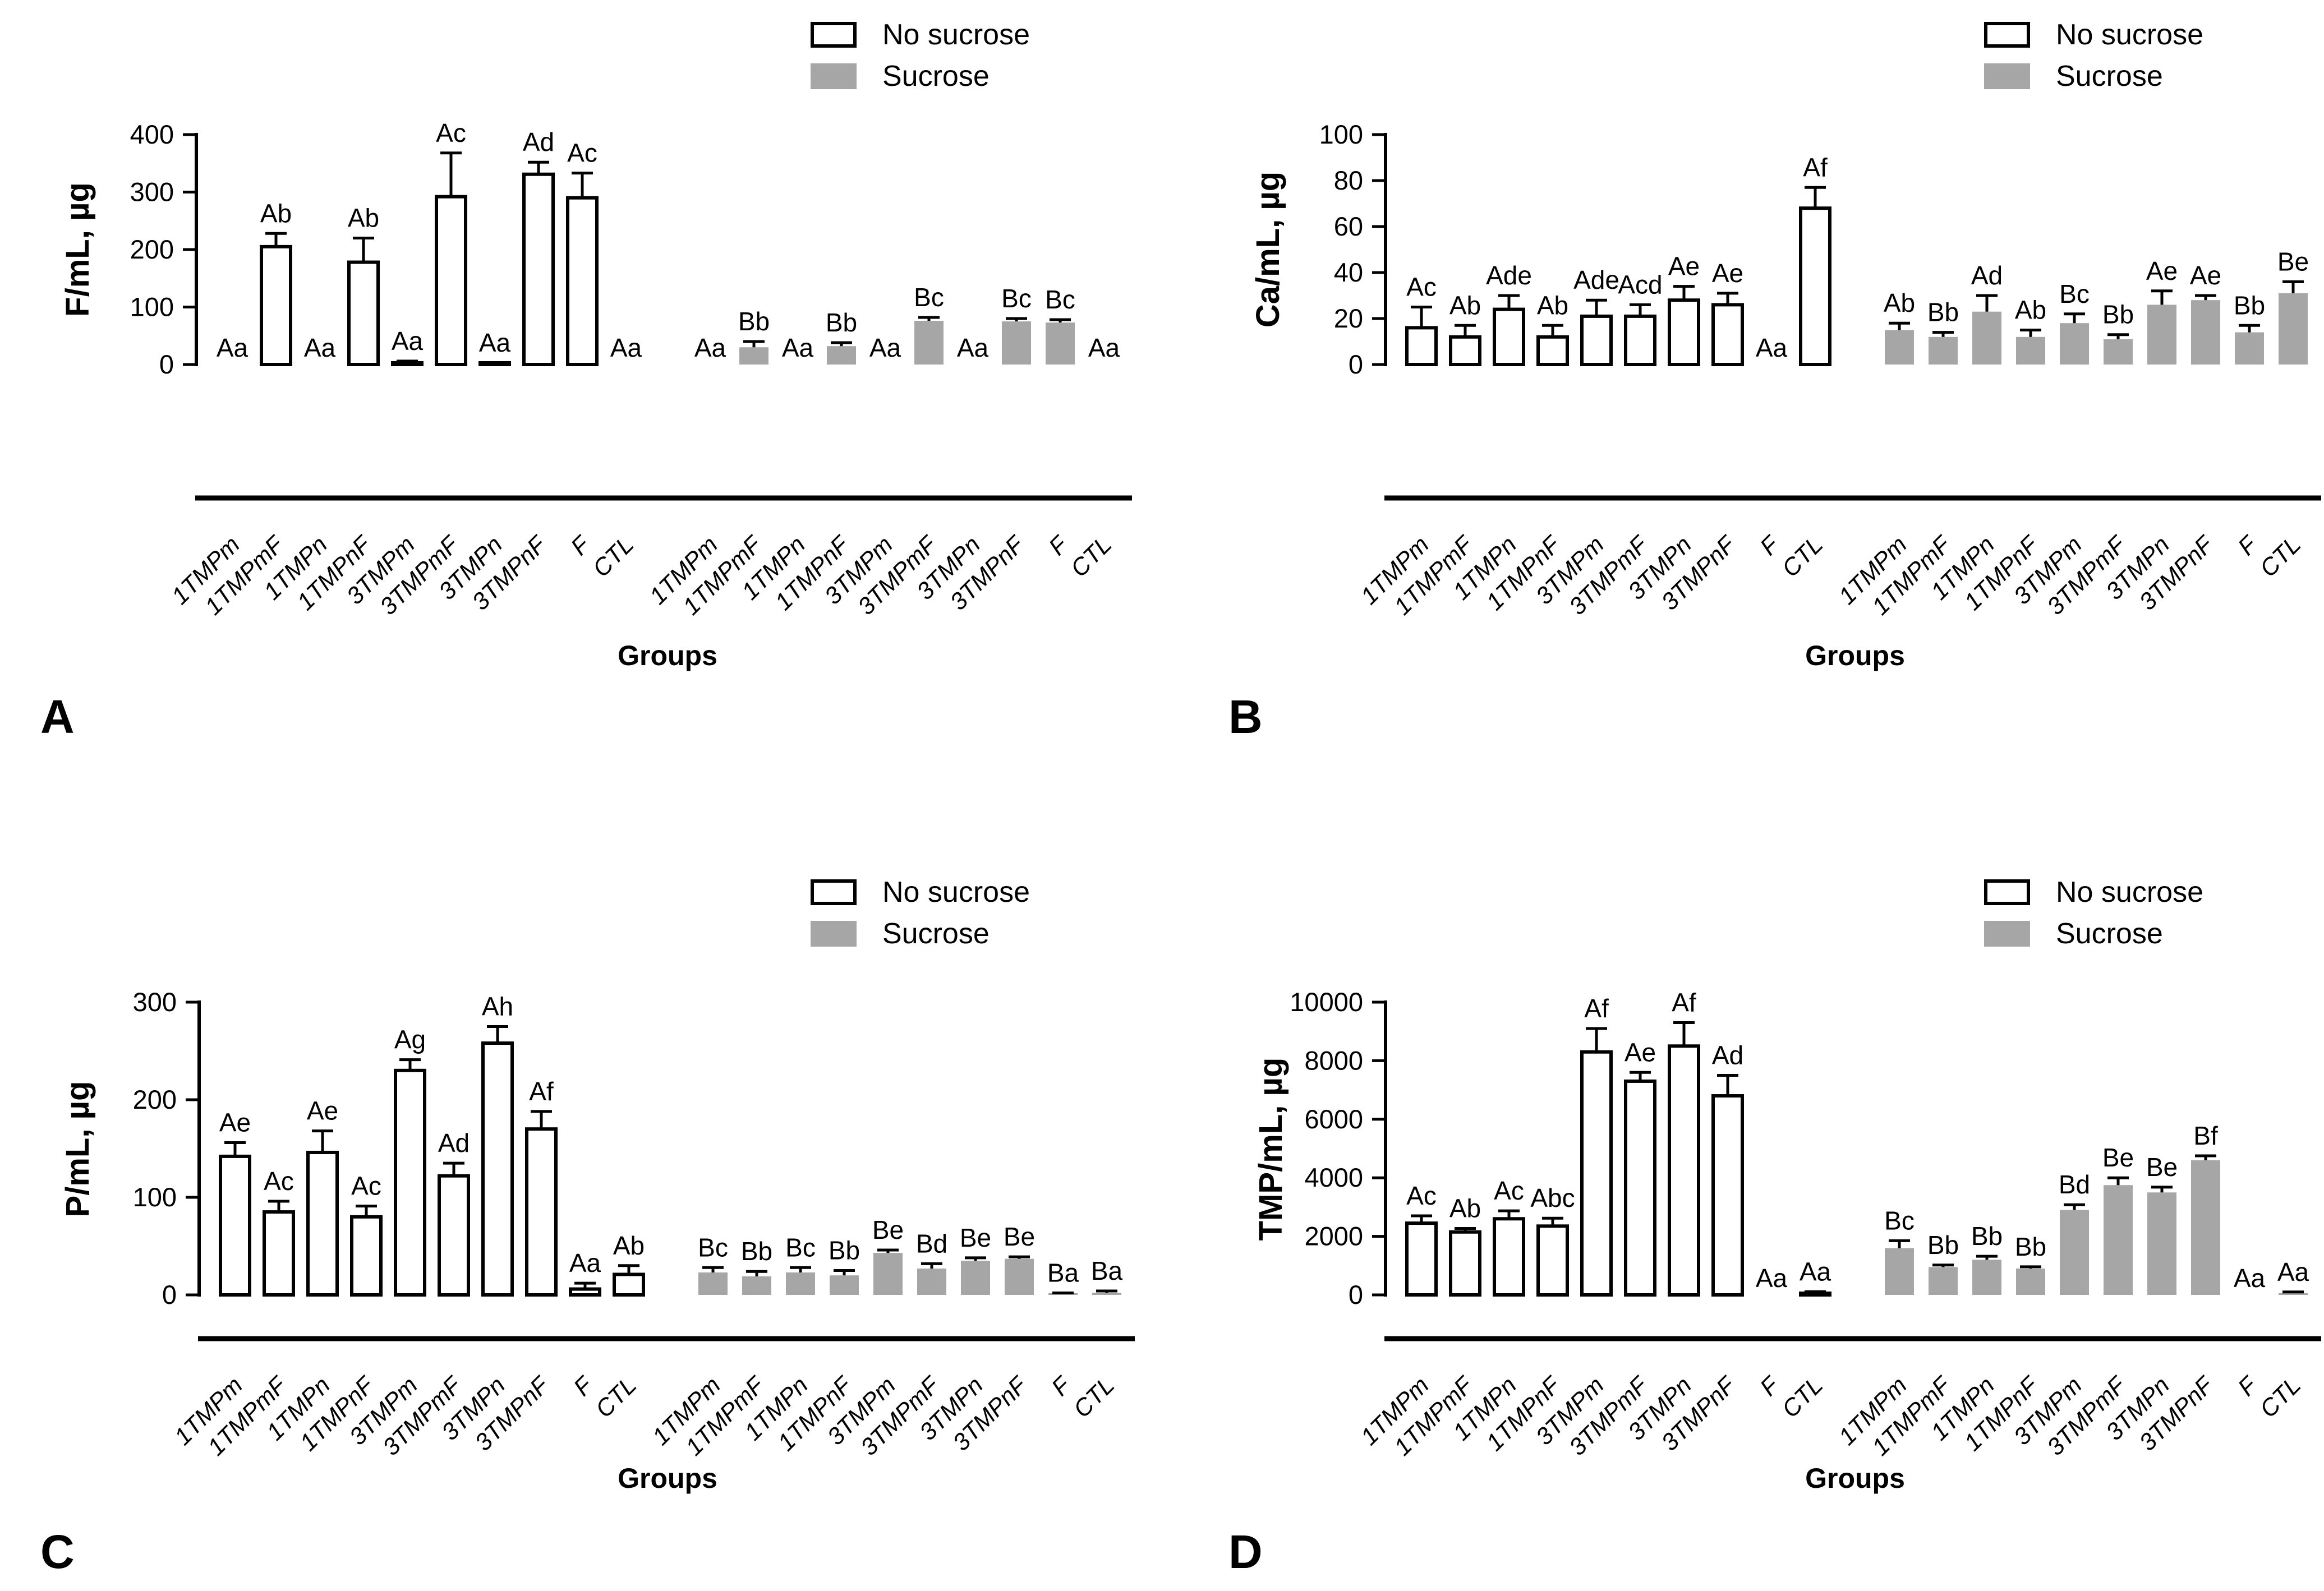 The height and width of the screenshot is (1591, 2324). I want to click on y-axis-label: Ca/mL, µg, so click(1268, 249).